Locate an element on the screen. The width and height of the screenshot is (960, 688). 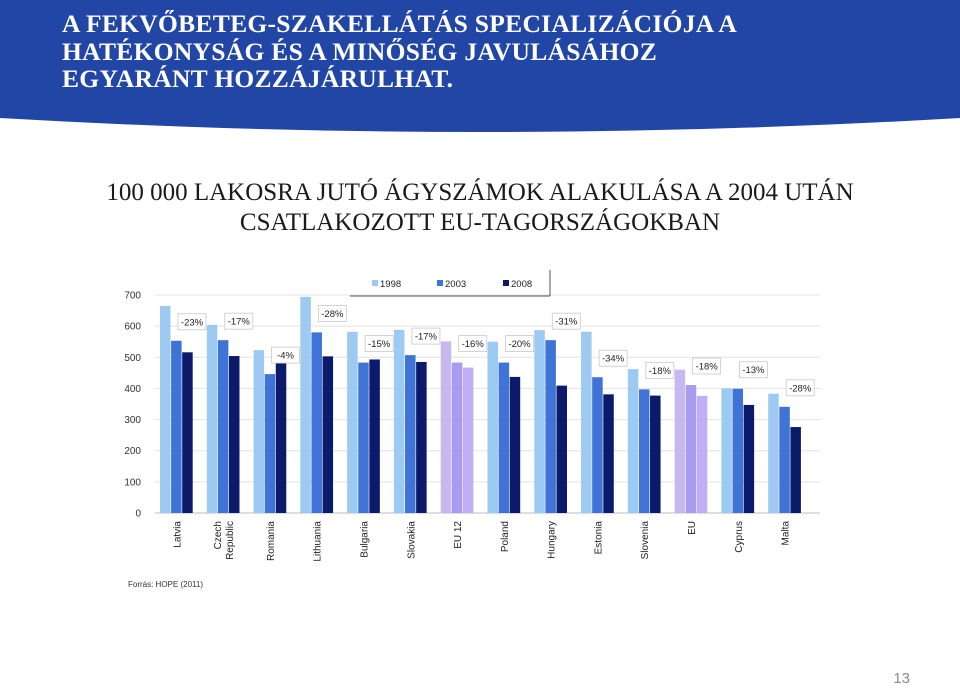
source-note: Forrás: HOPE (2011) is located at coordinates (165, 584).